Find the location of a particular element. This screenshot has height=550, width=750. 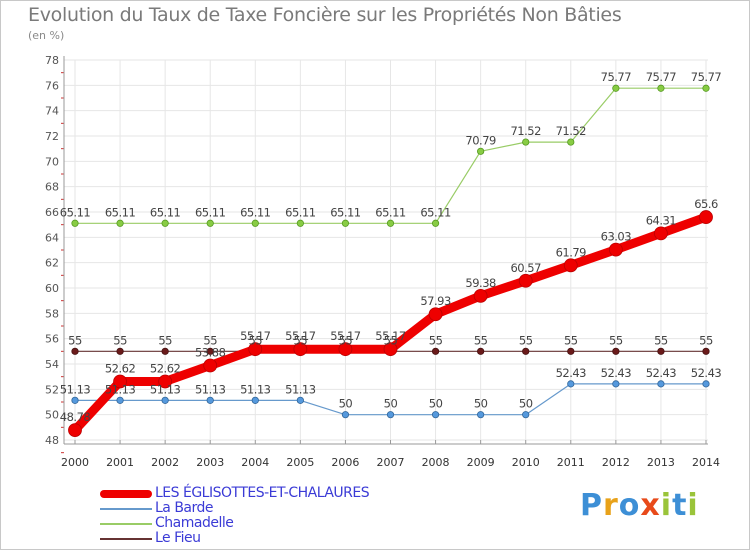

x-tick-label: 2005 is located at coordinates (300, 462).